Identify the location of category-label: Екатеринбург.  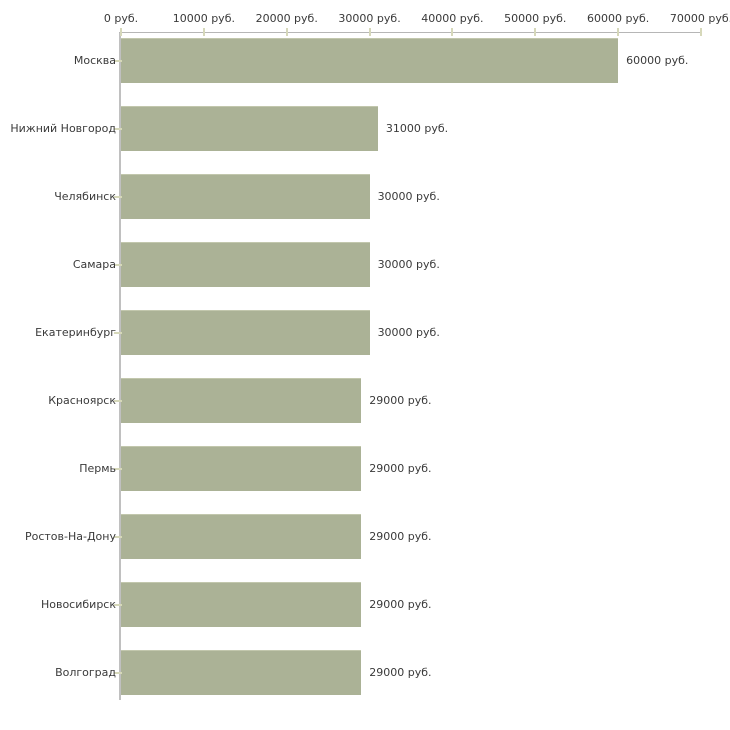
(75, 332).